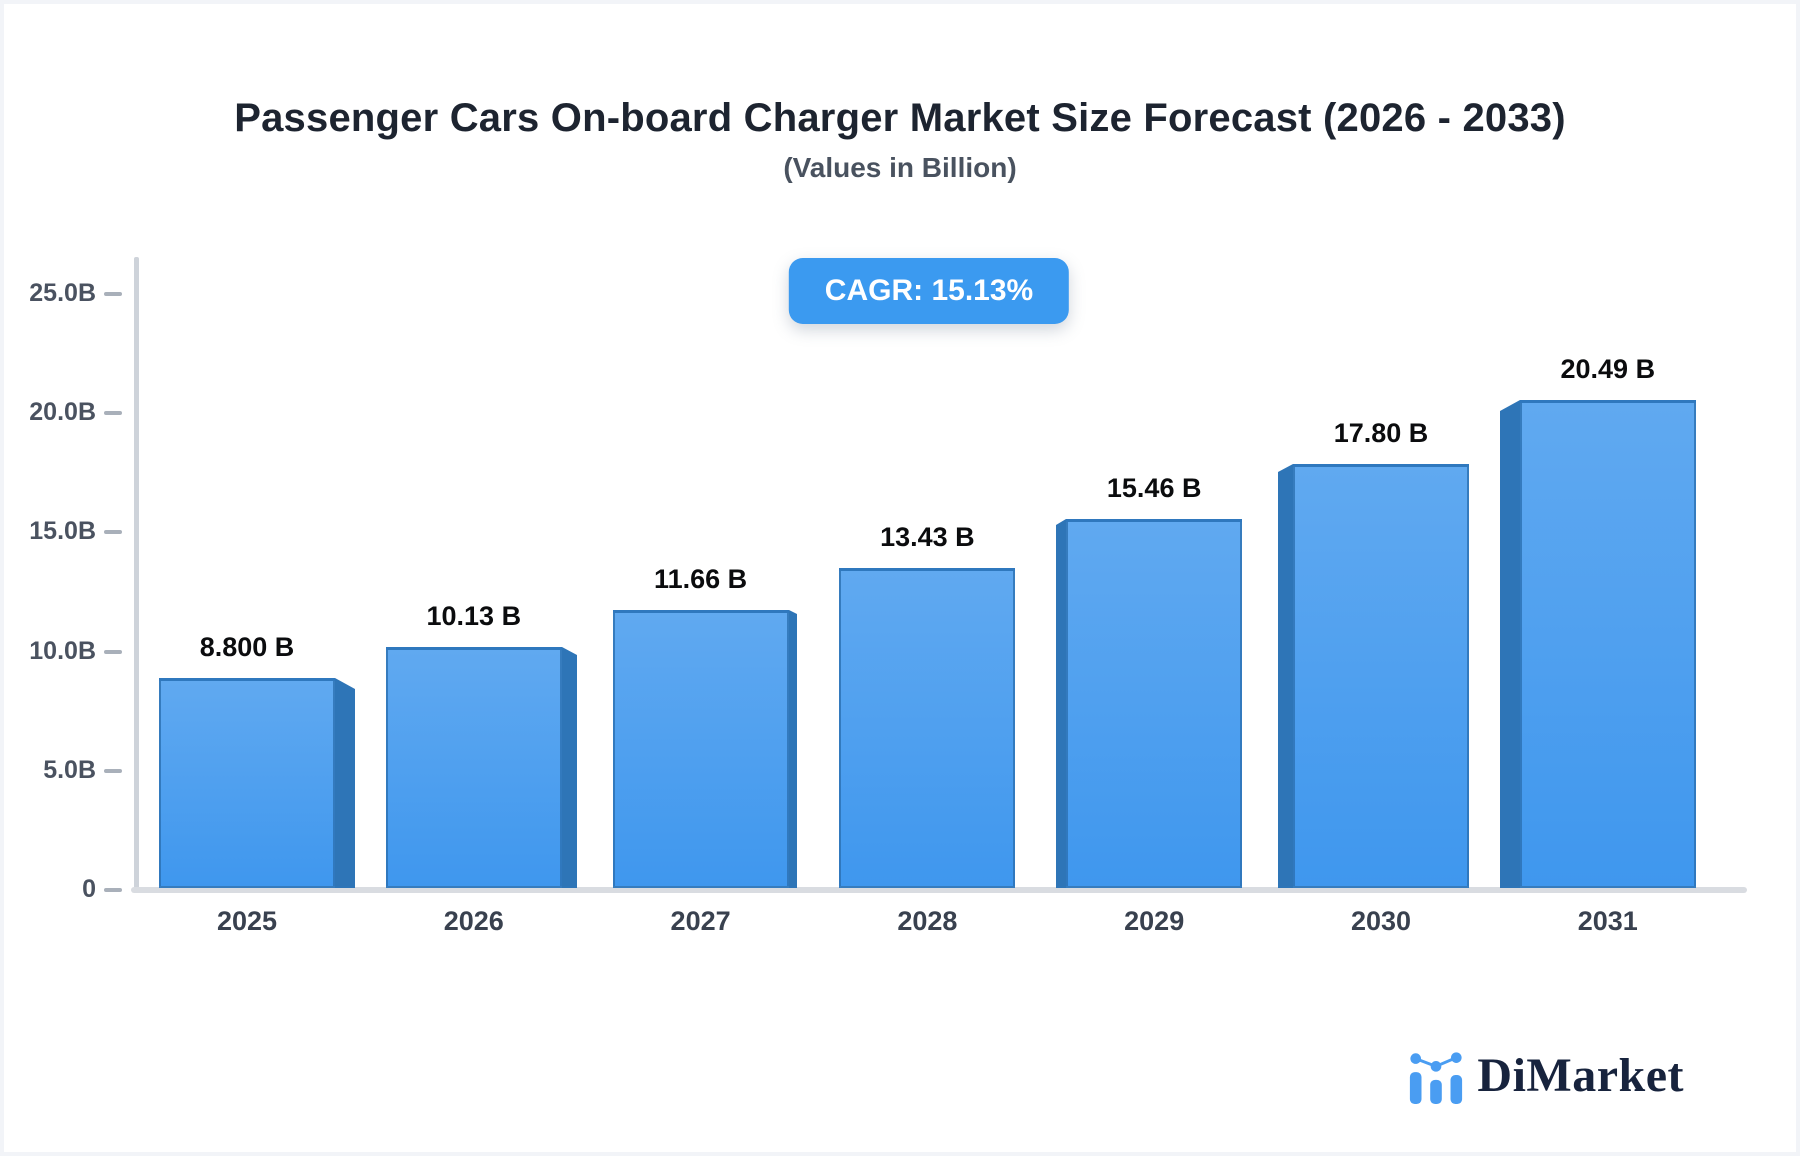 The height and width of the screenshot is (1156, 1800). What do you see at coordinates (929, 291) in the screenshot?
I see `cagr-badge: CAGR: 15.13%` at bounding box center [929, 291].